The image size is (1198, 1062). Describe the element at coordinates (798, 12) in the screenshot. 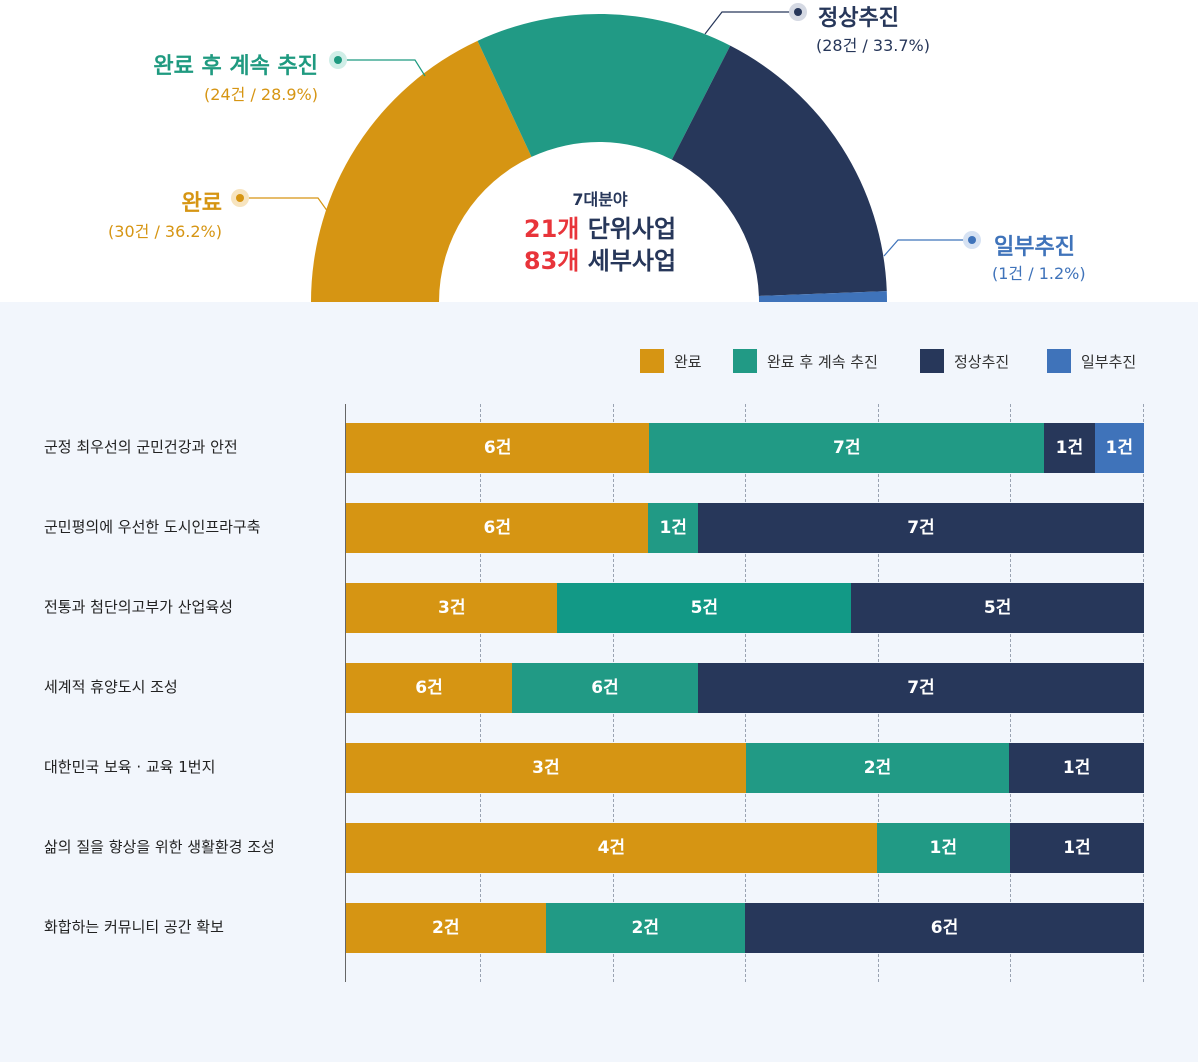

I see `leader-dot-normal` at that location.